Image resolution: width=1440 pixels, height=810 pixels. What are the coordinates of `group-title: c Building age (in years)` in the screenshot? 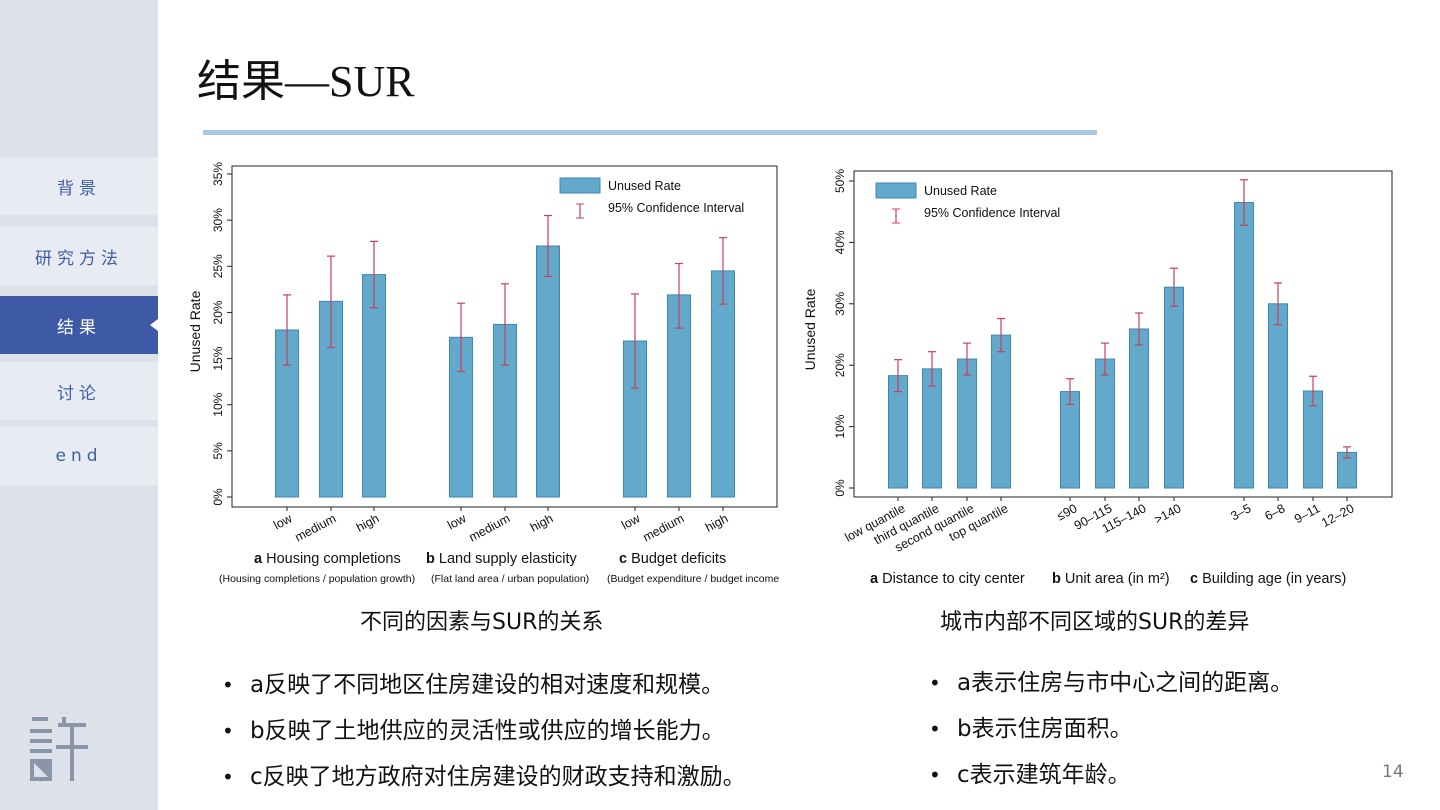 It's located at (1268, 579).